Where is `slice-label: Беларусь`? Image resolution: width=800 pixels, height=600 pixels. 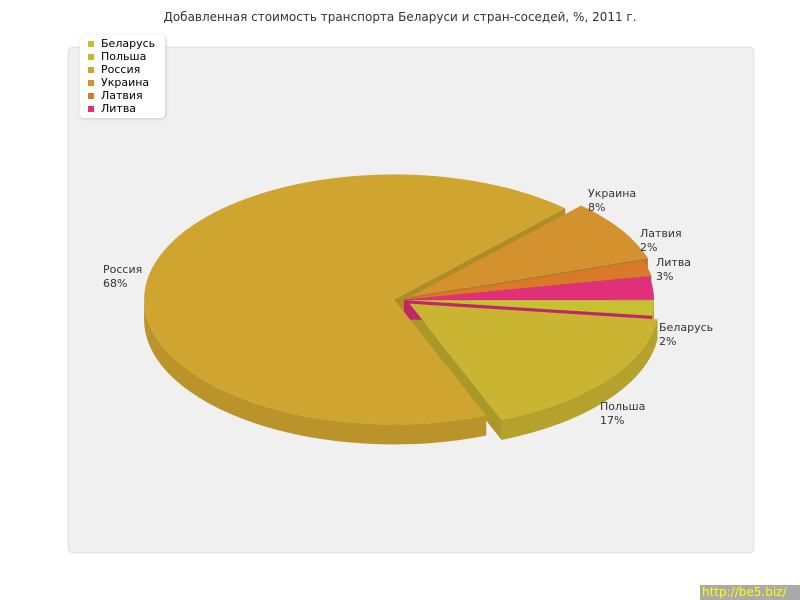 slice-label: Беларусь is located at coordinates (686, 327).